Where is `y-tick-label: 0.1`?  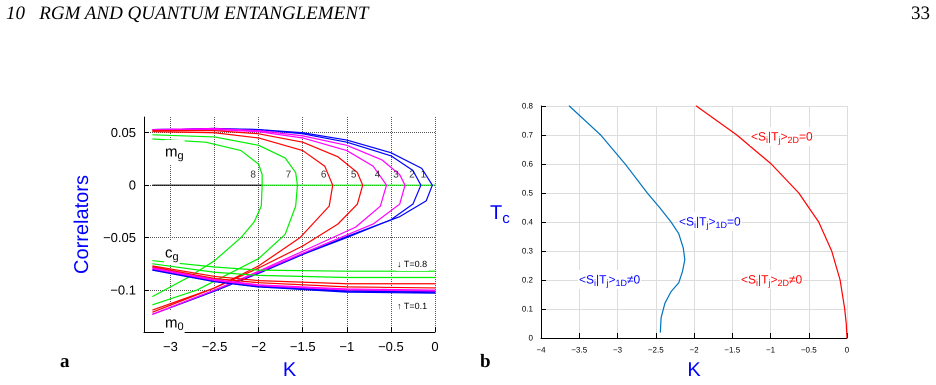
y-tick-label: 0.1 is located at coordinates (528, 309).